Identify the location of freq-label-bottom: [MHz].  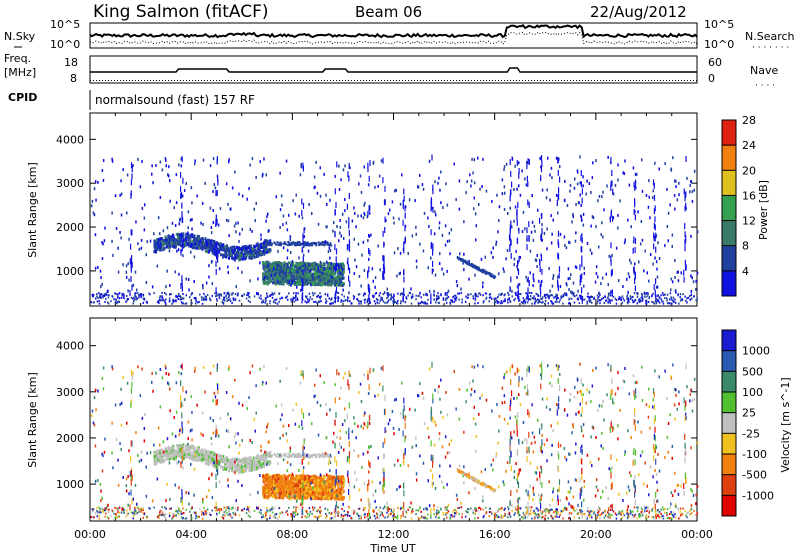
(20, 72).